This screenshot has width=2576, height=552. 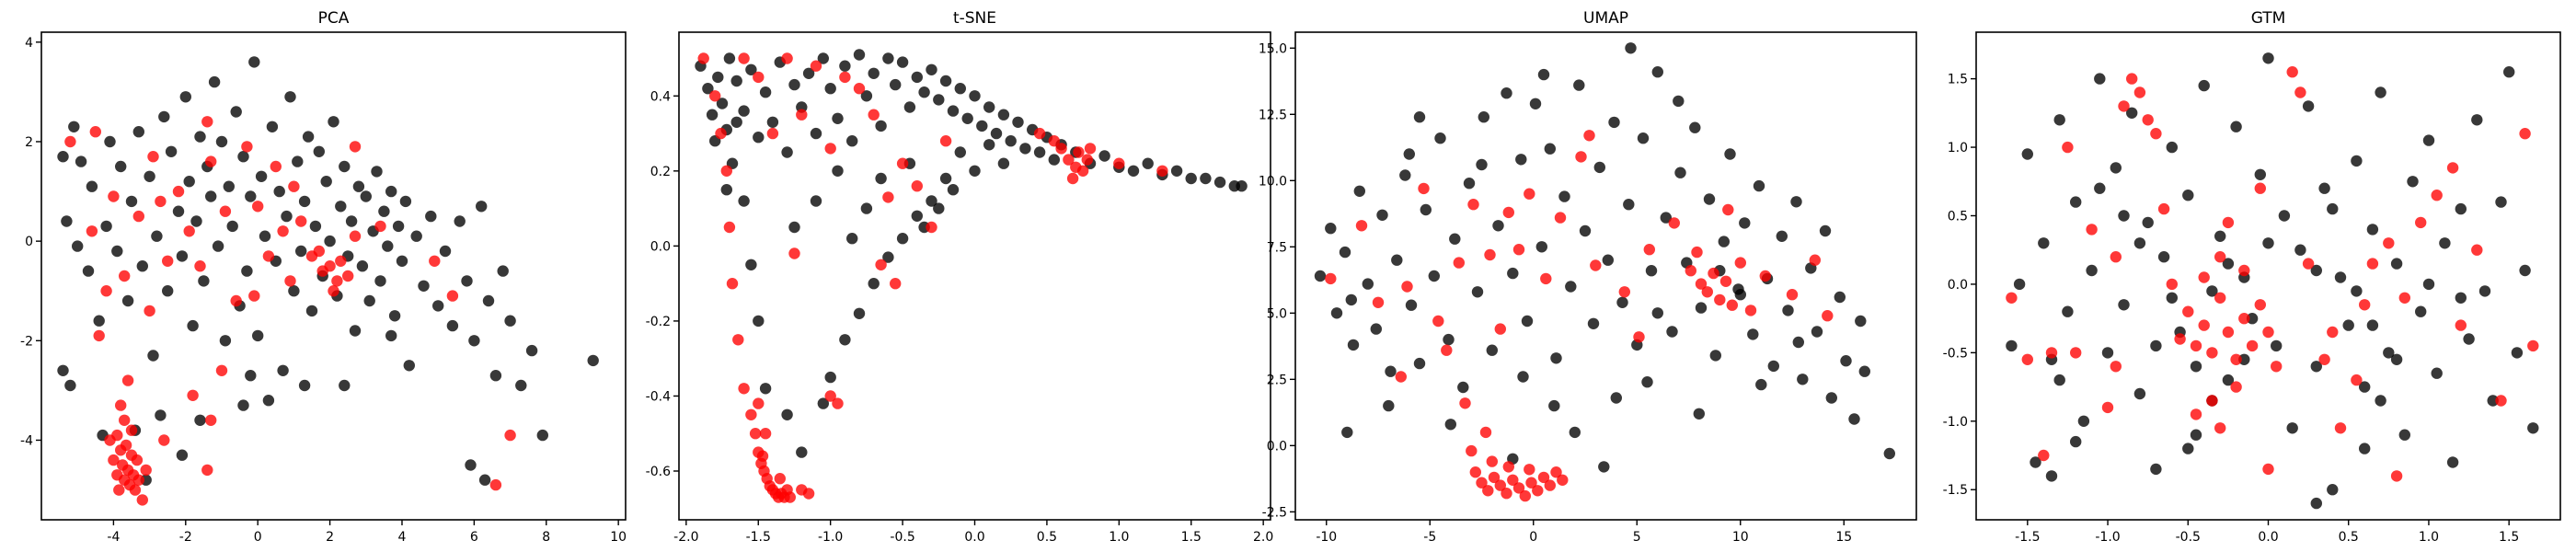 What do you see at coordinates (26, 440) in the screenshot?
I see `pca-ytick-label: -4` at bounding box center [26, 440].